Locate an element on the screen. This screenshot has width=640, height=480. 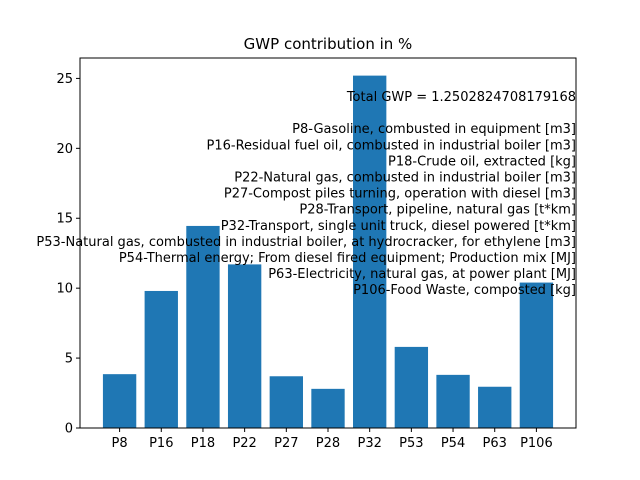
x-tick-label: P18 is located at coordinates (203, 443).